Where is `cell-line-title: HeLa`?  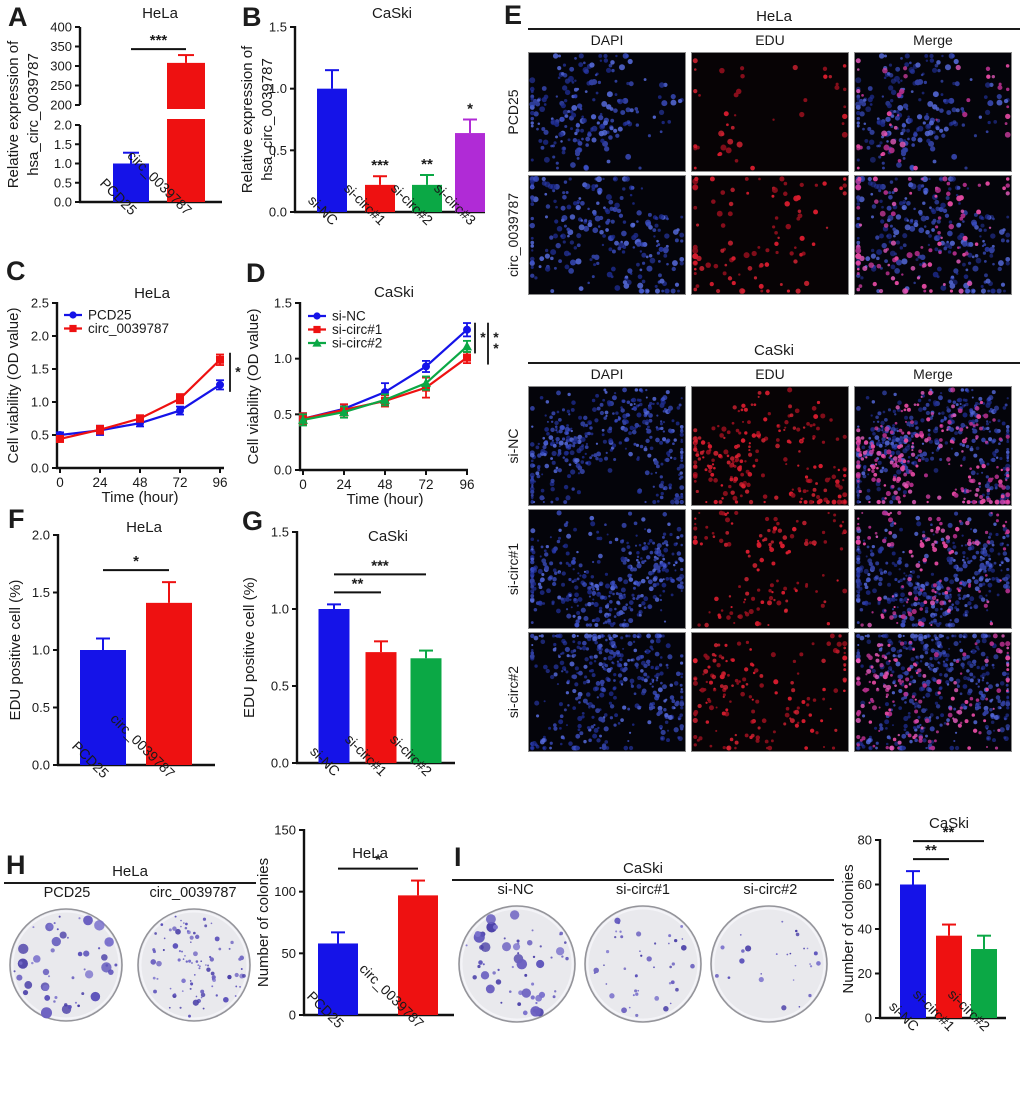 cell-line-title: HeLa is located at coordinates (774, 16).